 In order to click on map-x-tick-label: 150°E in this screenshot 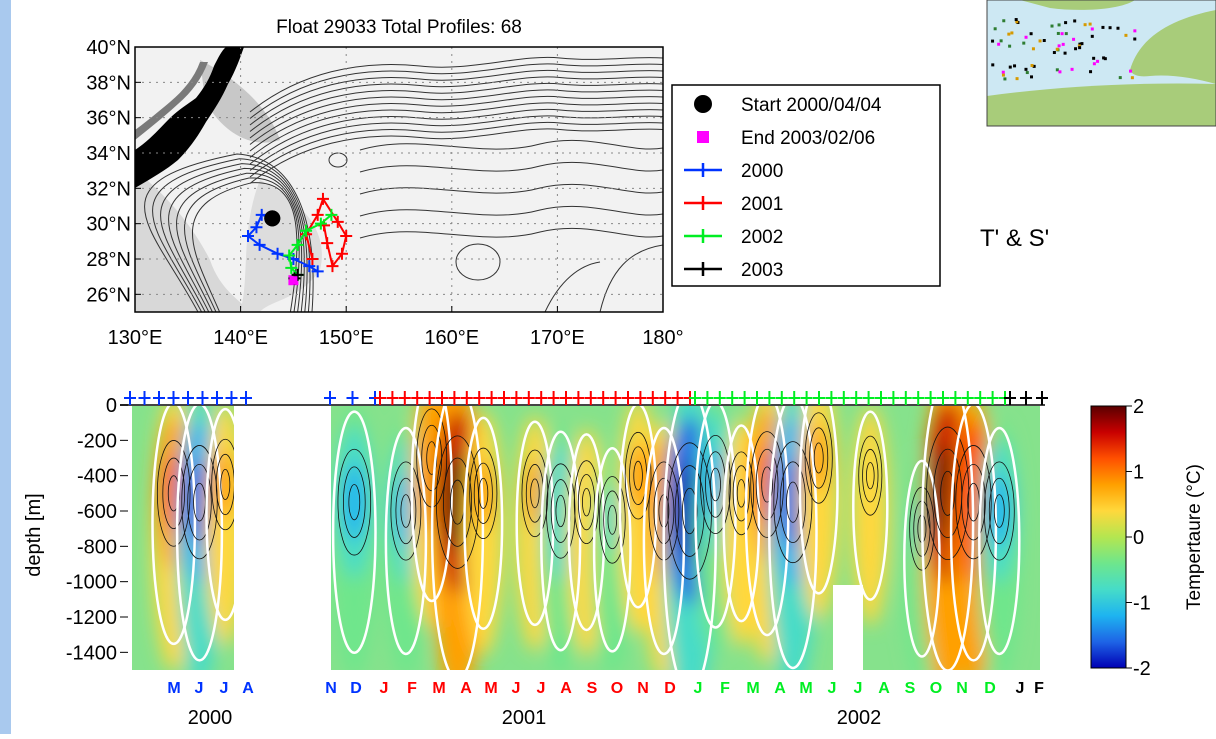, I will do `click(346, 338)`.